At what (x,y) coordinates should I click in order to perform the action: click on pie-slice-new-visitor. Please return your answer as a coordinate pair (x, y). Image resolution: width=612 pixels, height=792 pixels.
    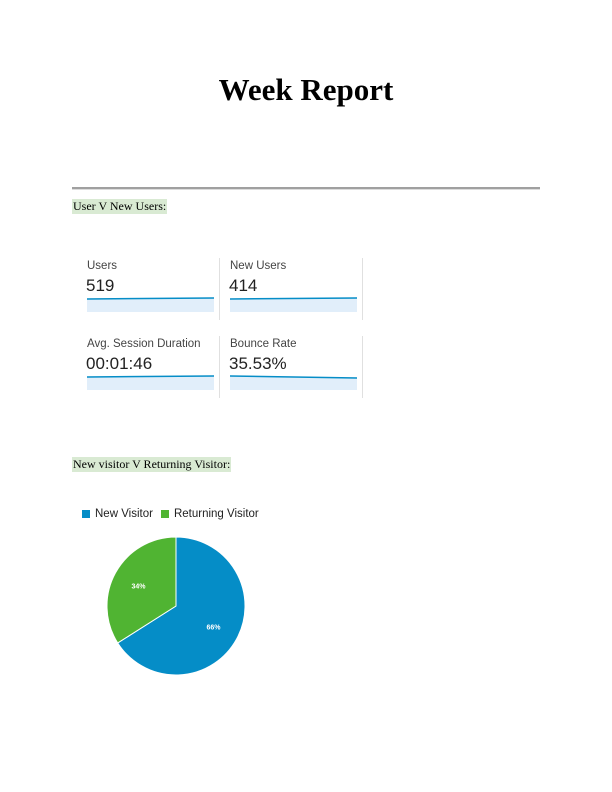
    Looking at the image, I should click on (181, 606).